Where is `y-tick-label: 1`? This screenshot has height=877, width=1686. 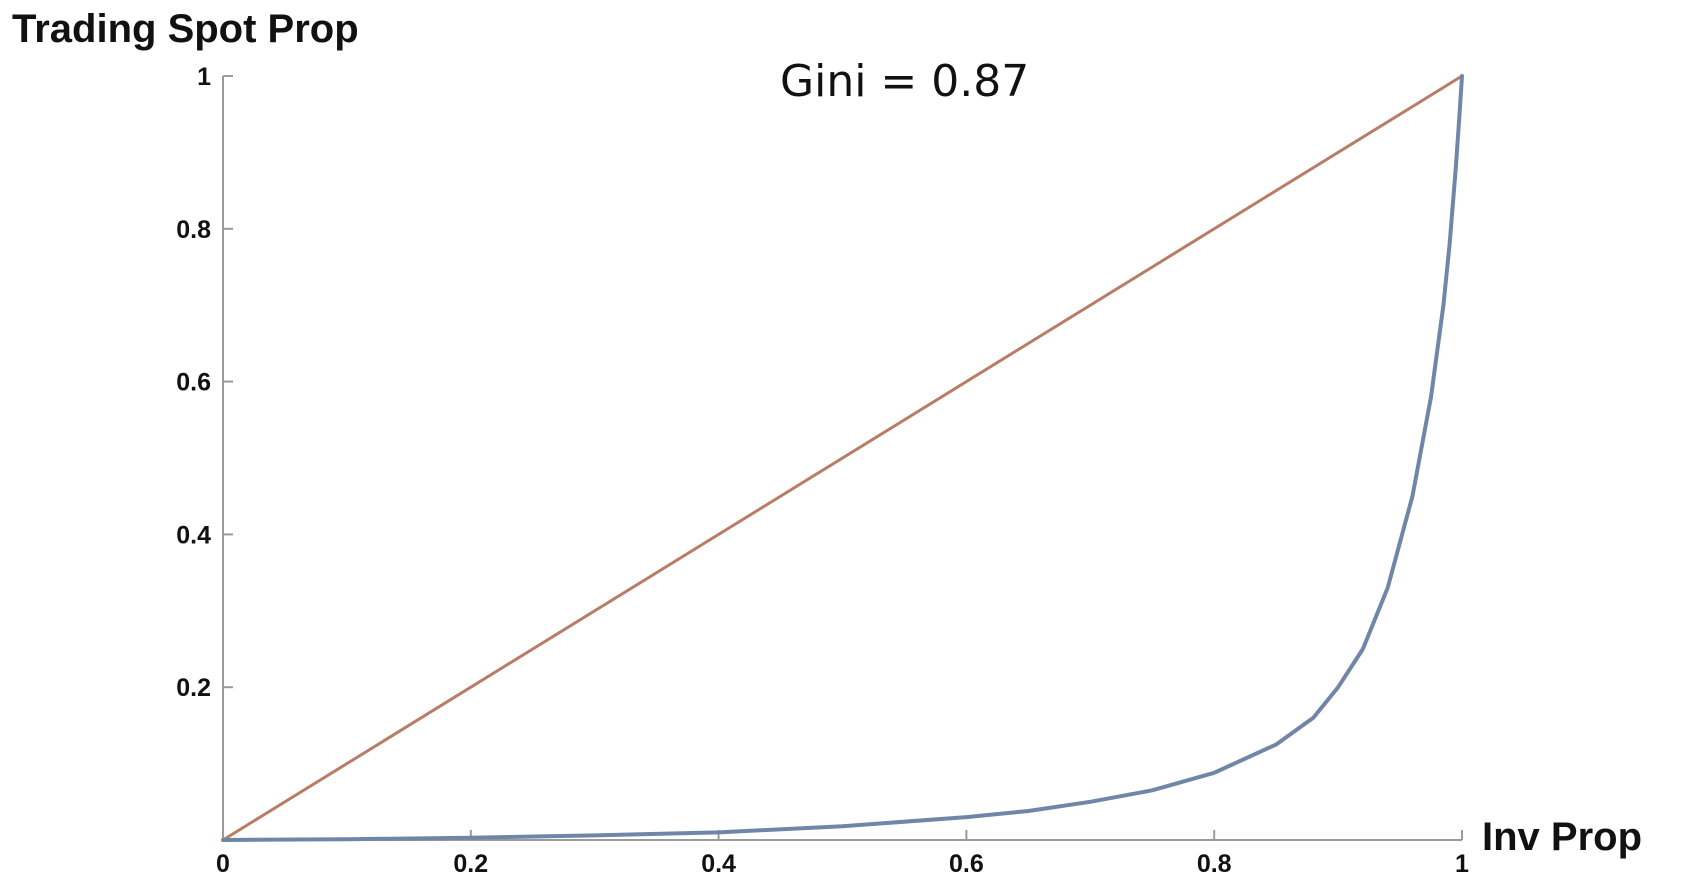 y-tick-label: 1 is located at coordinates (204, 77).